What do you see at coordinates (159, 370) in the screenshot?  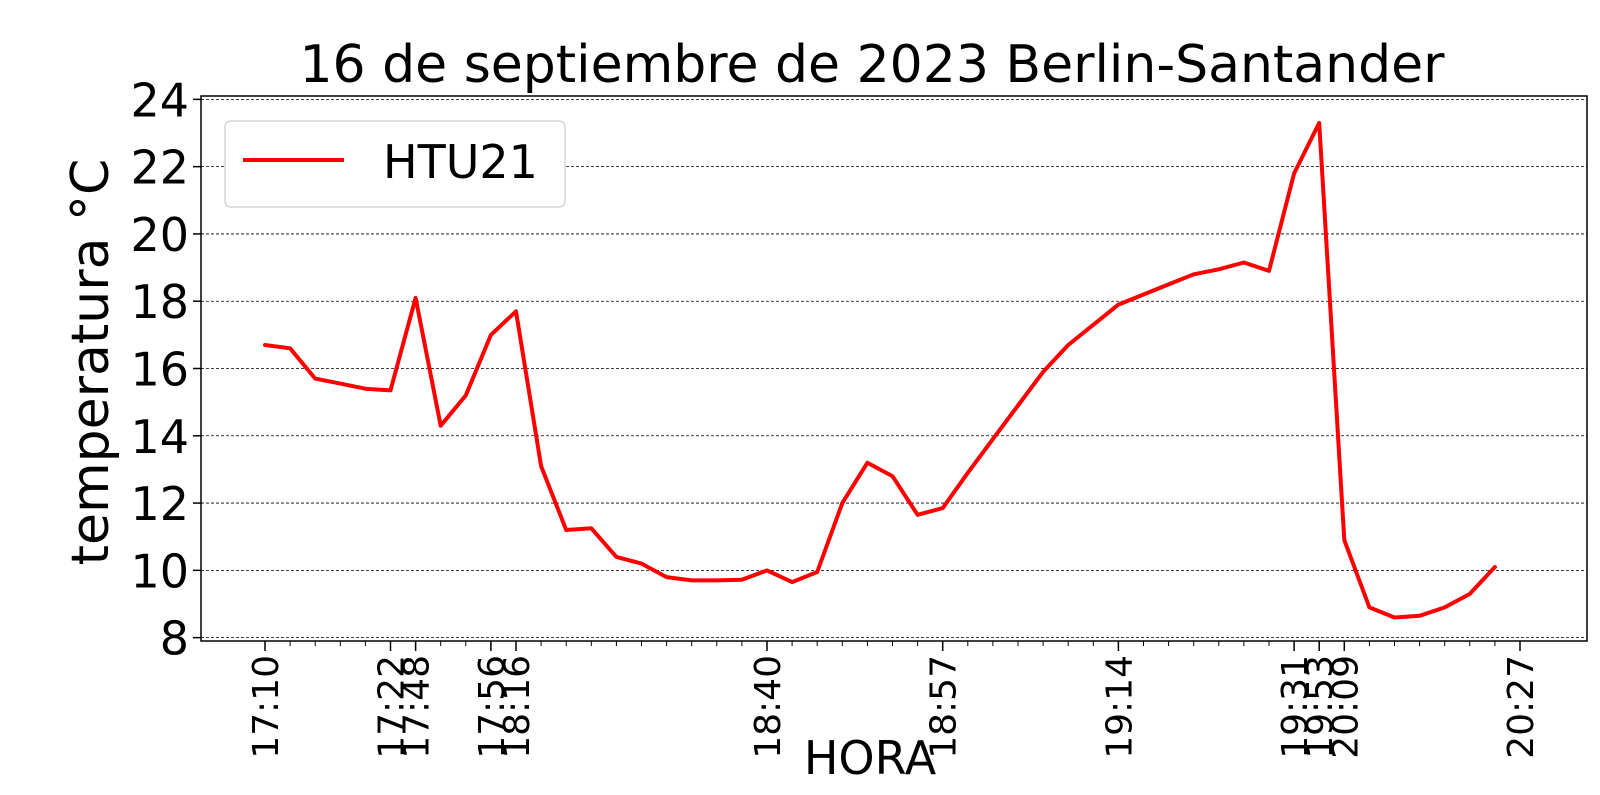 I see `y-tick-label-16: 16` at bounding box center [159, 370].